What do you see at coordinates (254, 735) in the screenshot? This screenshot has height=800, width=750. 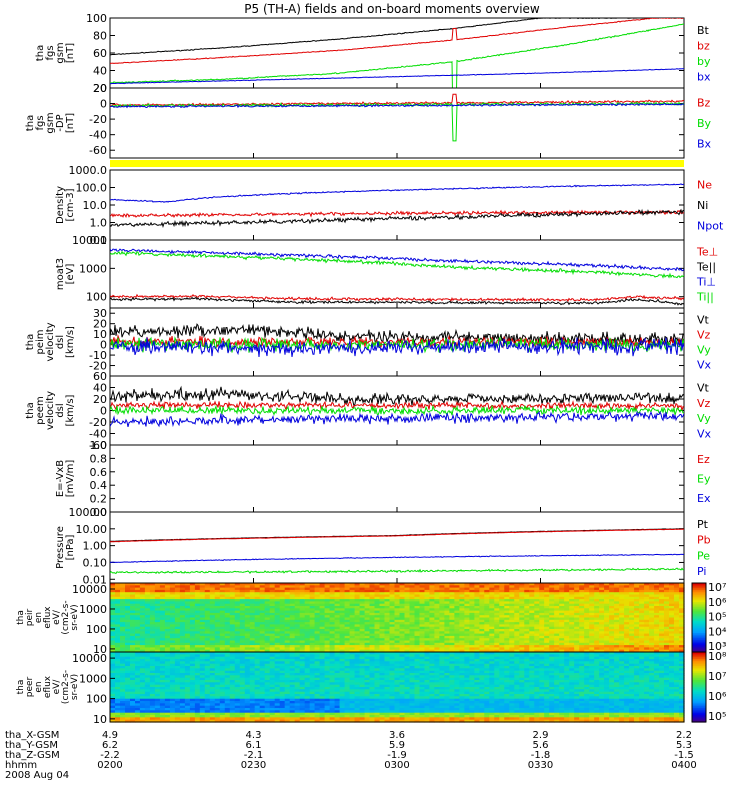 I see `ephemeris-value: 4.3` at bounding box center [254, 735].